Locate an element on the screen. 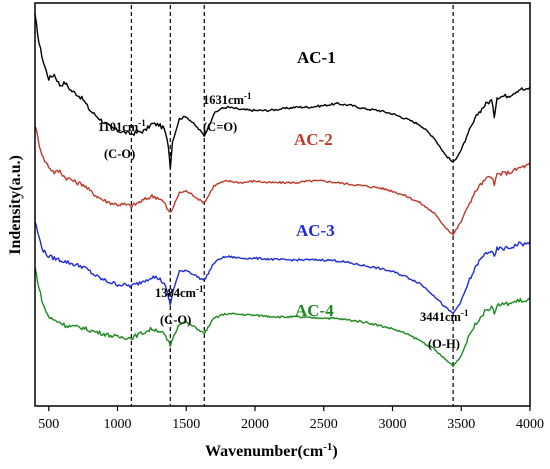 The height and width of the screenshot is (469, 550). series-label-ac4: AC-4 is located at coordinates (314, 310).